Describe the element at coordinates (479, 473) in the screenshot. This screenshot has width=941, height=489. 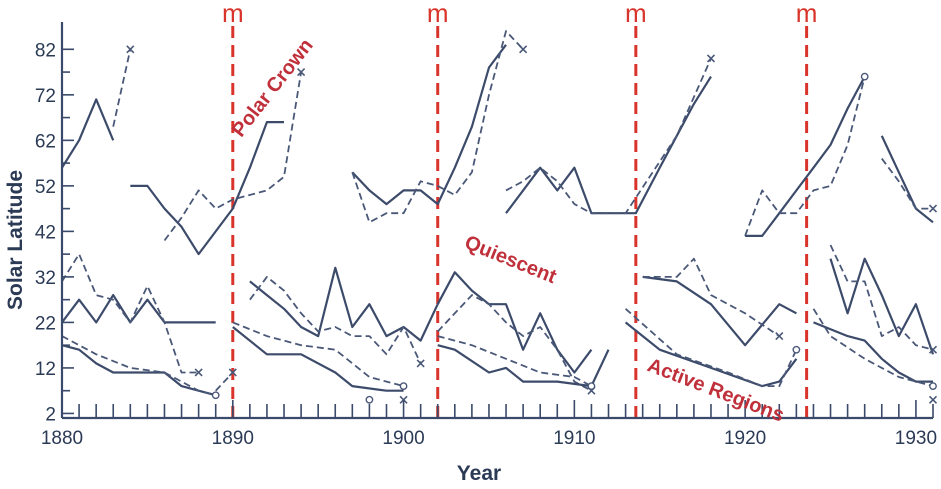
I see `x-axis-label: Year` at that location.